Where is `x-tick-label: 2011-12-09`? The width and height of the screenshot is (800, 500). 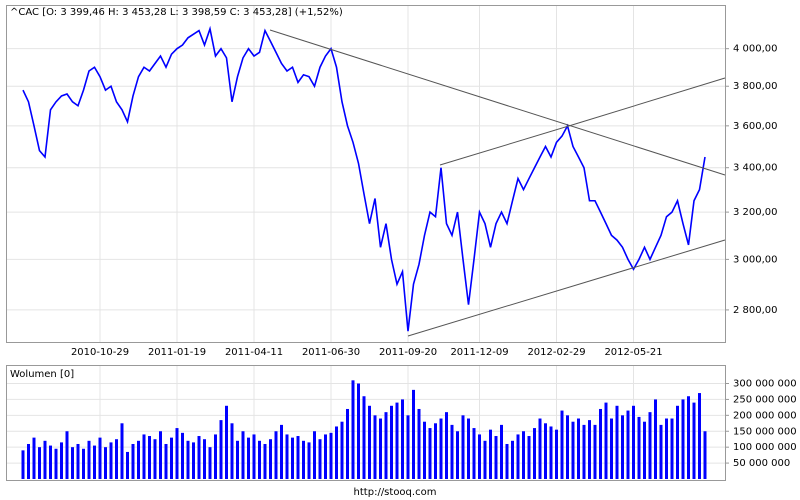
x-tick-label: 2011-12-09 is located at coordinates (479, 352).